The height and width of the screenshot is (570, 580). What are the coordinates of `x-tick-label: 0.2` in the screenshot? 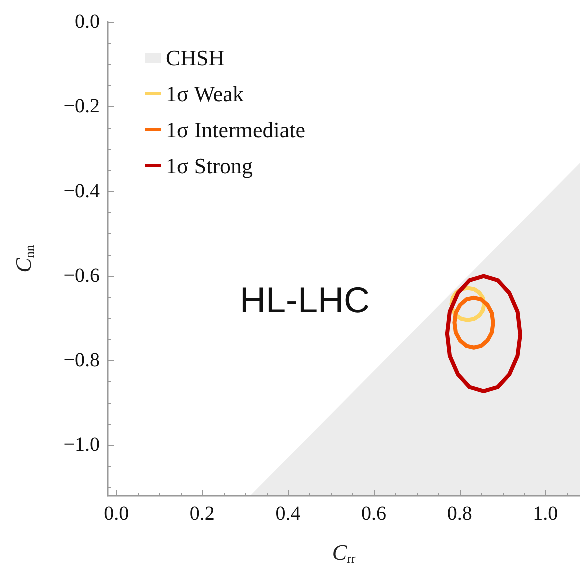 It's located at (202, 514).